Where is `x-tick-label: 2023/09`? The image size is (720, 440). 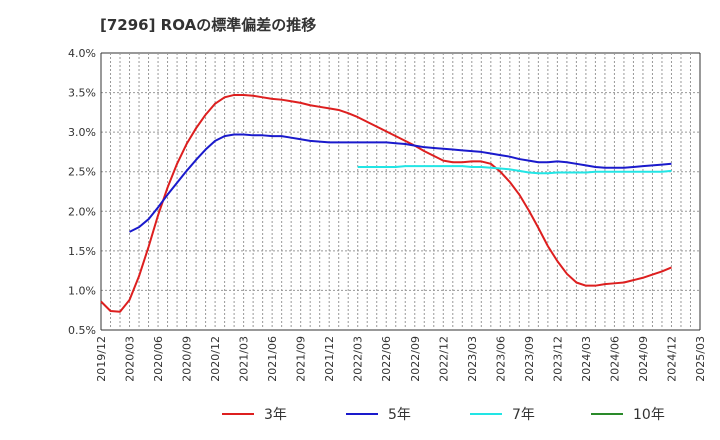
x-tick-label: 2023/09 is located at coordinates (529, 359).